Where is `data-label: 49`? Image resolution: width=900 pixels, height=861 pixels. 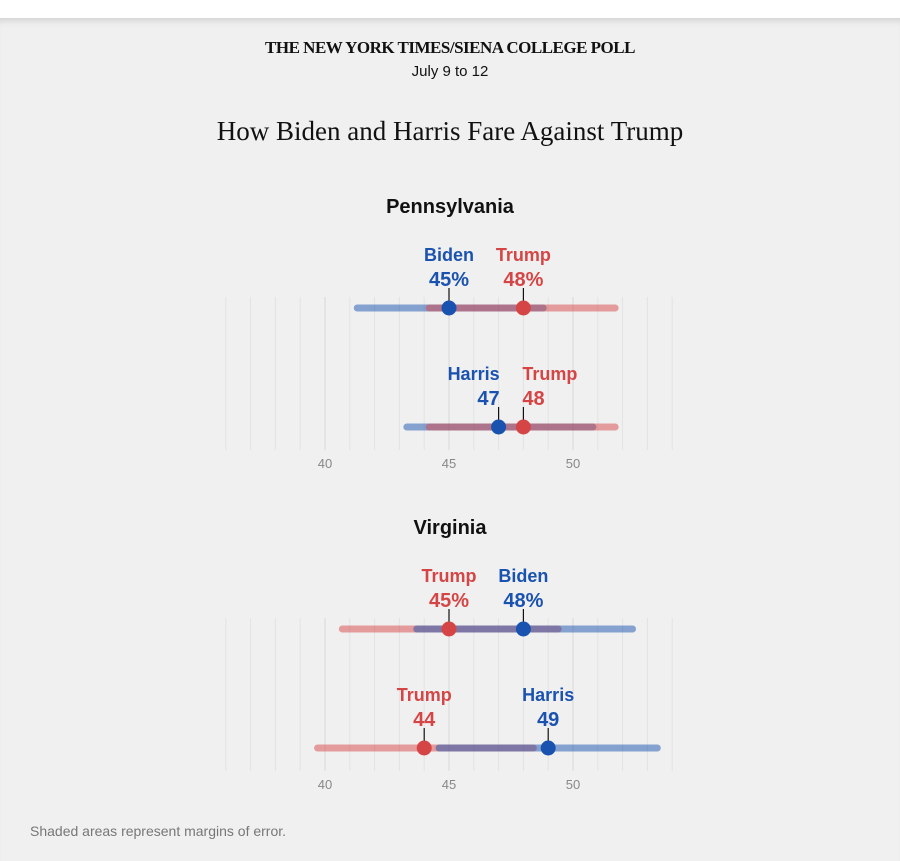
data-label: 49 is located at coordinates (548, 720).